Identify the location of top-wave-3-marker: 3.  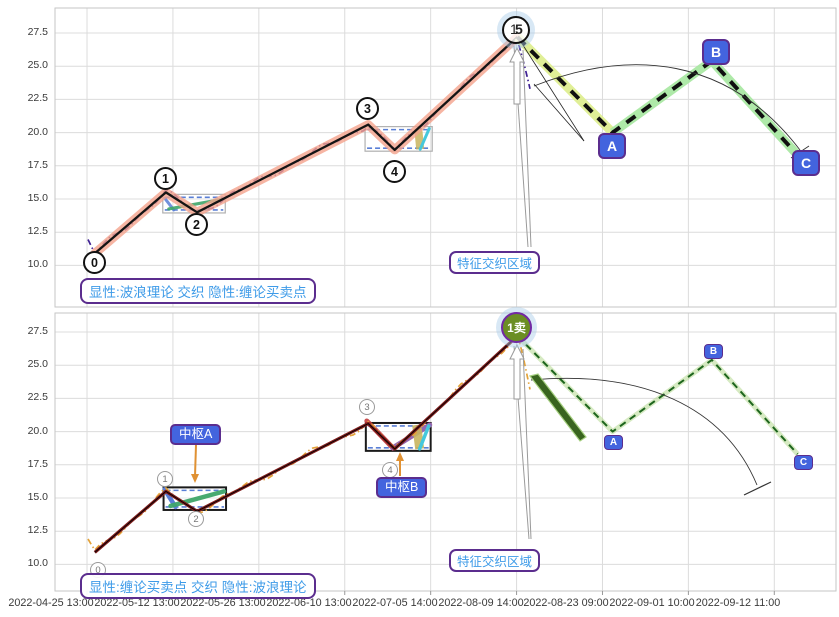
(367, 108).